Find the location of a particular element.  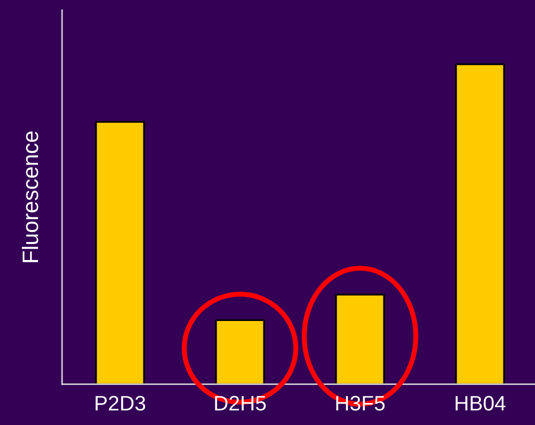

x-tick-label: HB04 is located at coordinates (481, 403).